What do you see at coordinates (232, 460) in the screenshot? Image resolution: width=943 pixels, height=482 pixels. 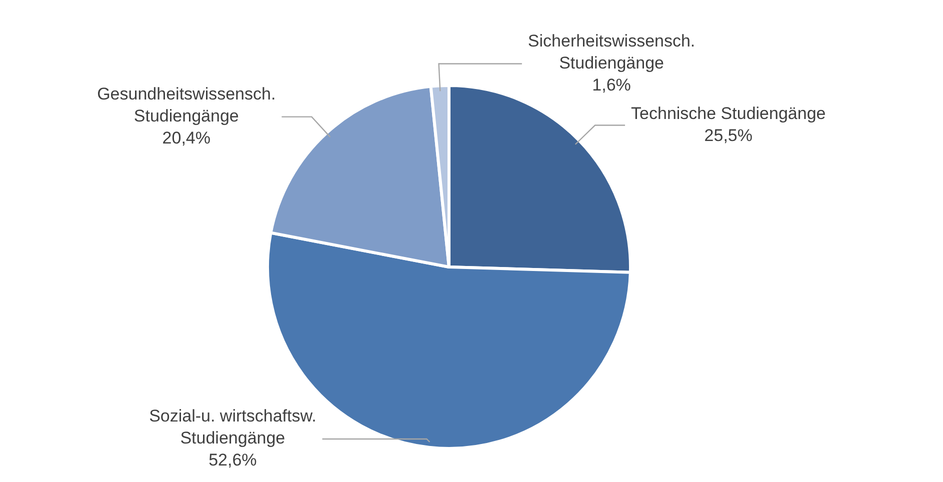 I see `data-label: 52,6%` at bounding box center [232, 460].